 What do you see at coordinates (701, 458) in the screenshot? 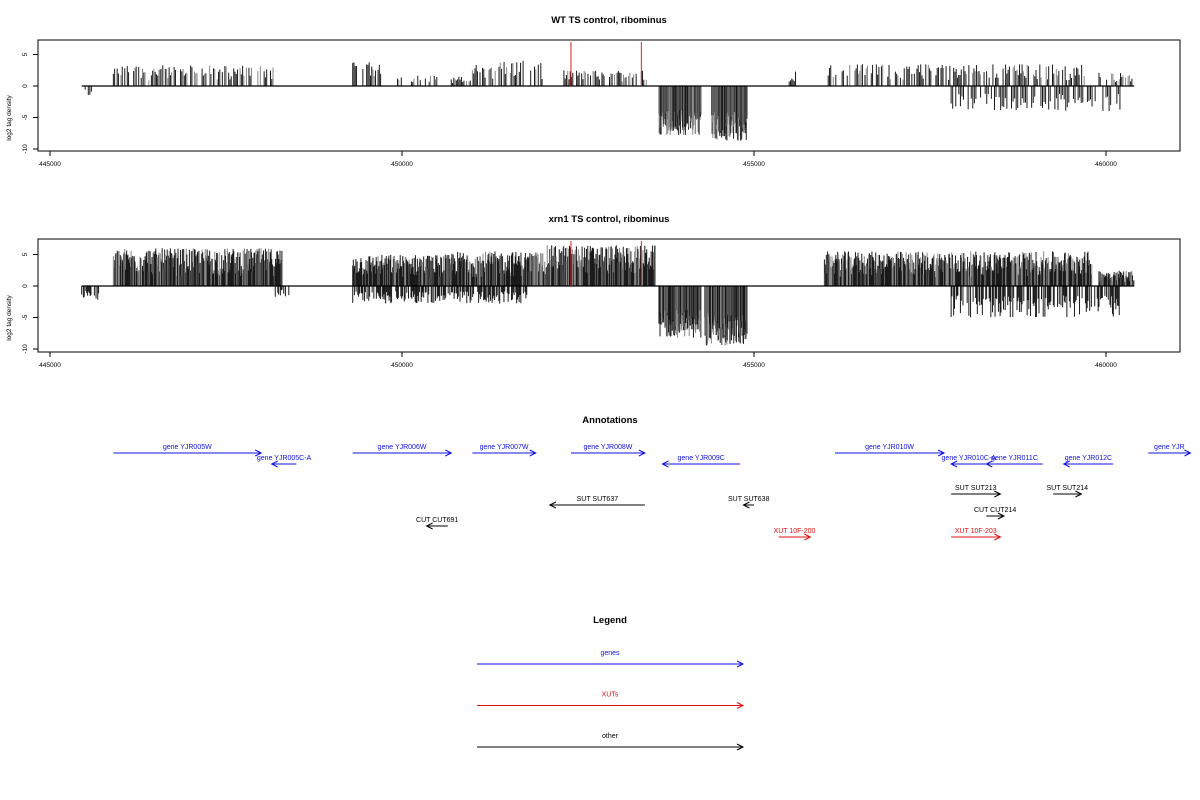
I see `annotation-label: gene YJR009C` at bounding box center [701, 458].